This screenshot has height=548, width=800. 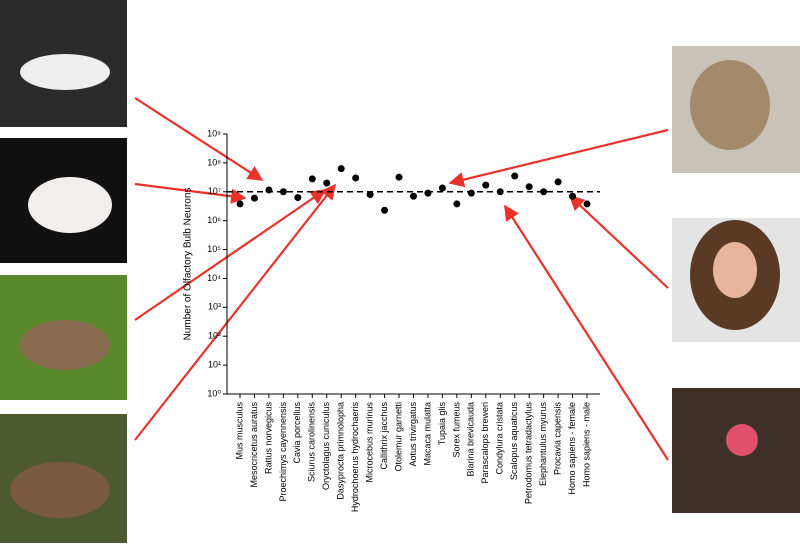 What do you see at coordinates (398, 437) in the screenshot?
I see `x-tick-label: Otolemur garnetti` at bounding box center [398, 437].